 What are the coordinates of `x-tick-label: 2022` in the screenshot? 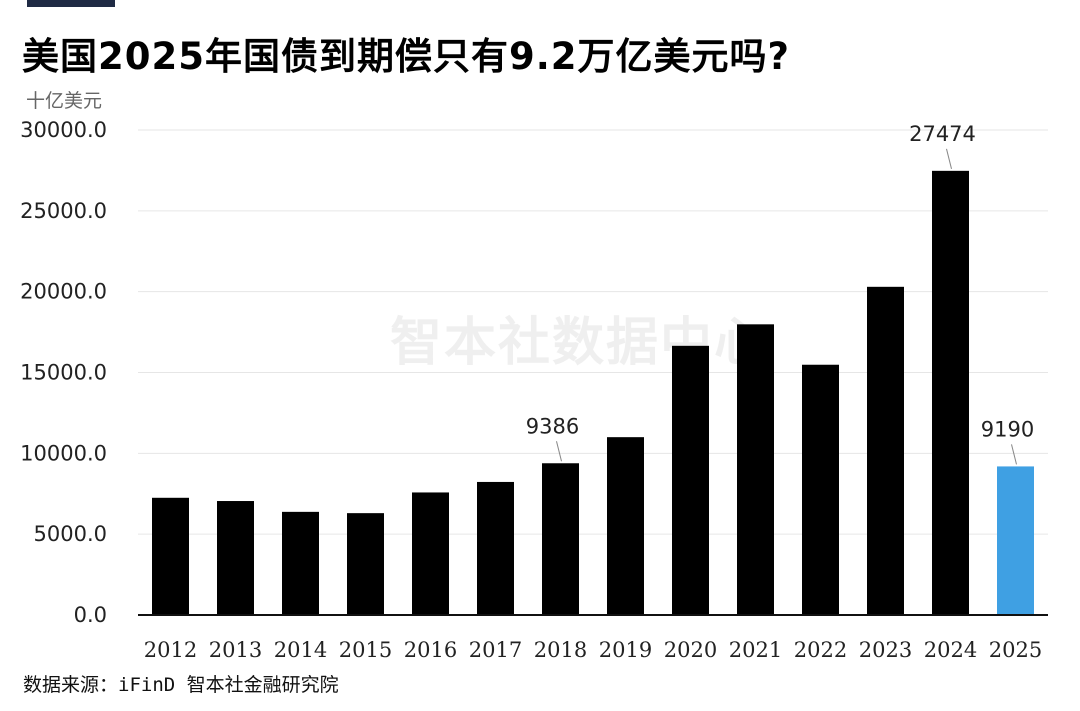 It's located at (820, 650).